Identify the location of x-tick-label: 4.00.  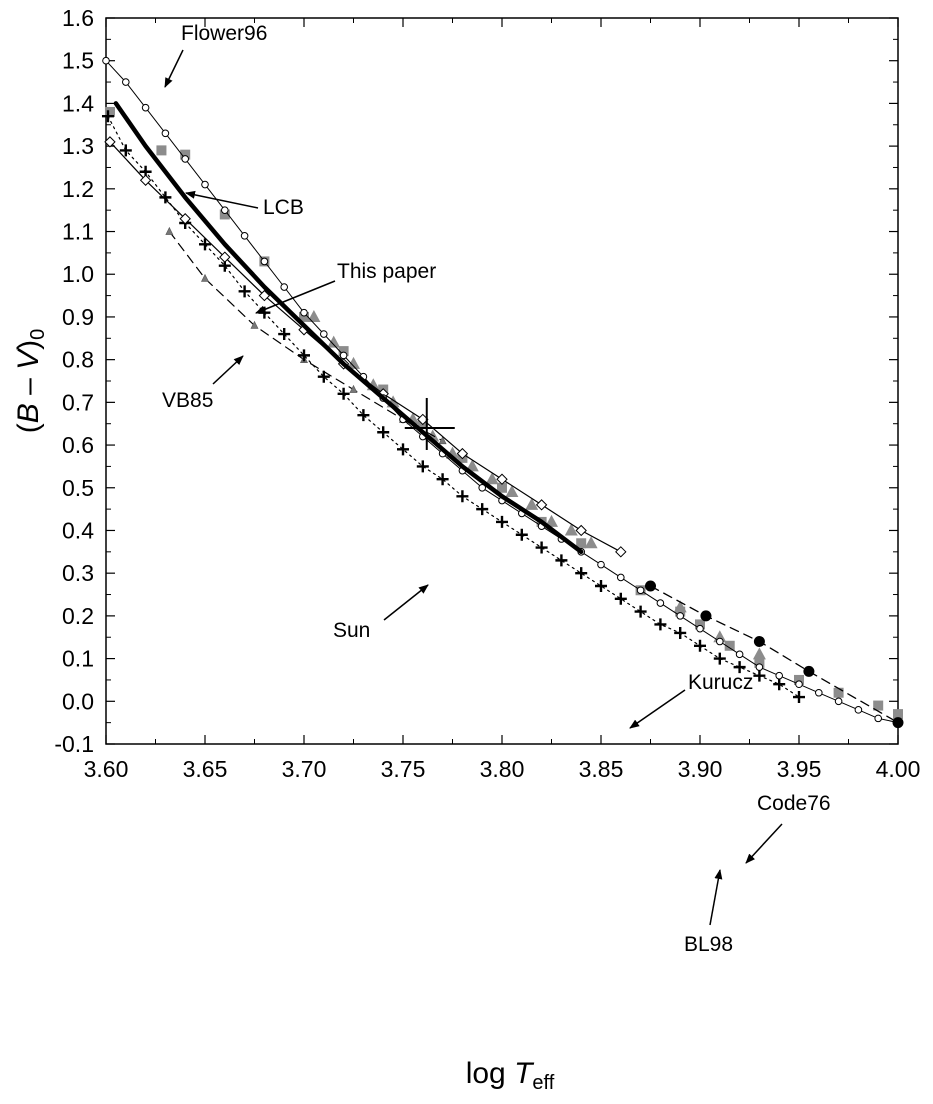
(898, 769).